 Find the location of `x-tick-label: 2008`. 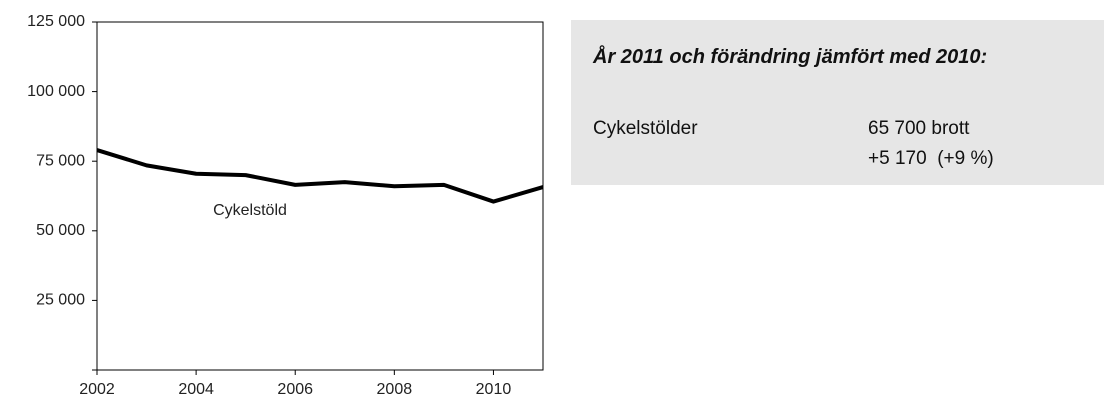

x-tick-label: 2008 is located at coordinates (395, 389).